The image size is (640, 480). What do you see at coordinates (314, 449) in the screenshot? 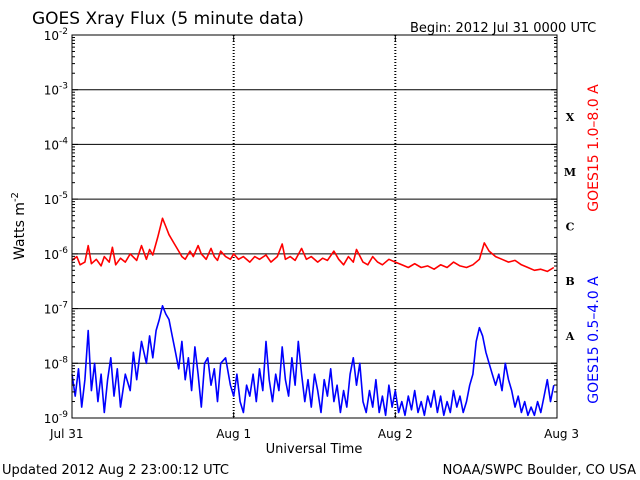
I see `x-axis-label: Universal Time` at bounding box center [314, 449].